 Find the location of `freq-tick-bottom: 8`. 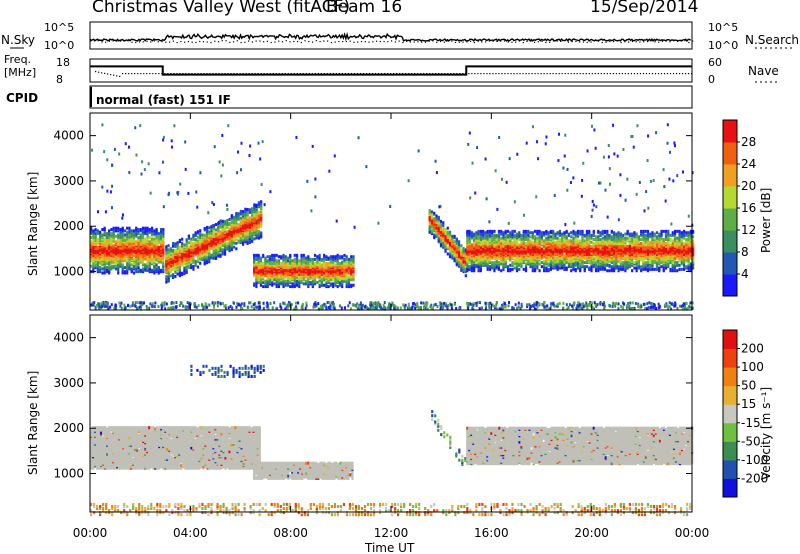

freq-tick-bottom: 8 is located at coordinates (59, 79).